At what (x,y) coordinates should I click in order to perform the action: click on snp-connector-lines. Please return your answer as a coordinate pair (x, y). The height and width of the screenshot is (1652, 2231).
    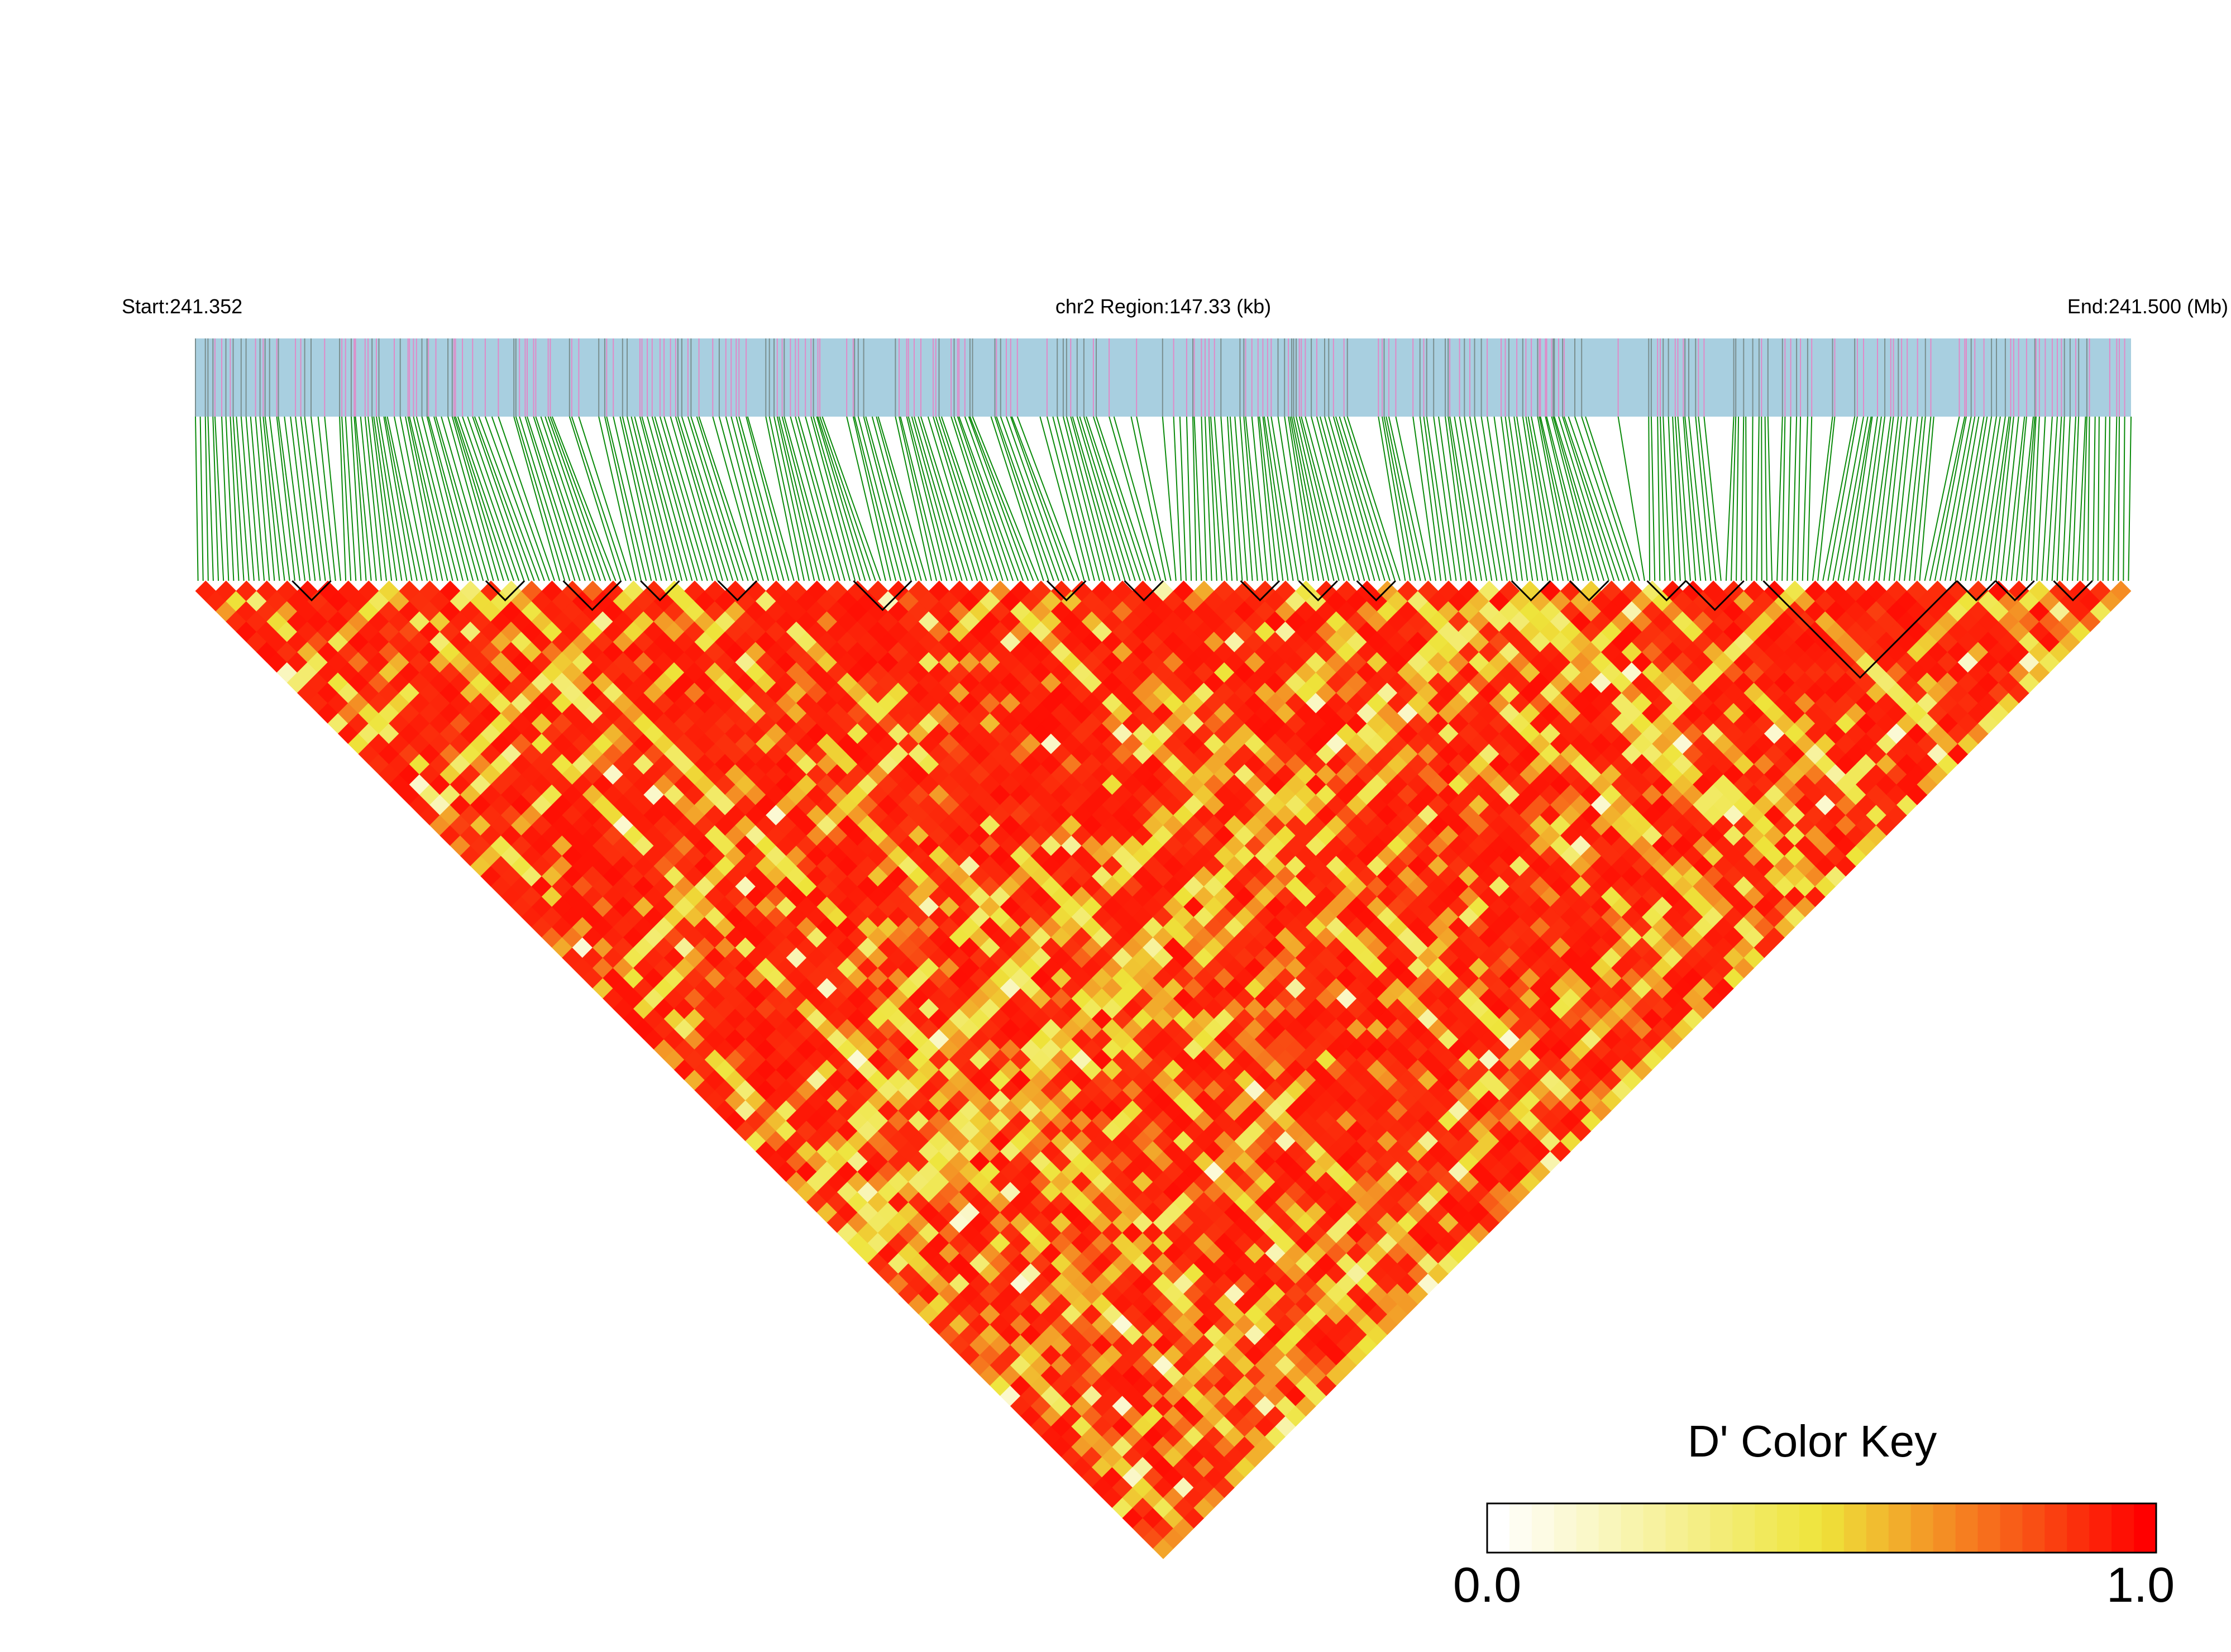
    Looking at the image, I should click on (1163, 499).